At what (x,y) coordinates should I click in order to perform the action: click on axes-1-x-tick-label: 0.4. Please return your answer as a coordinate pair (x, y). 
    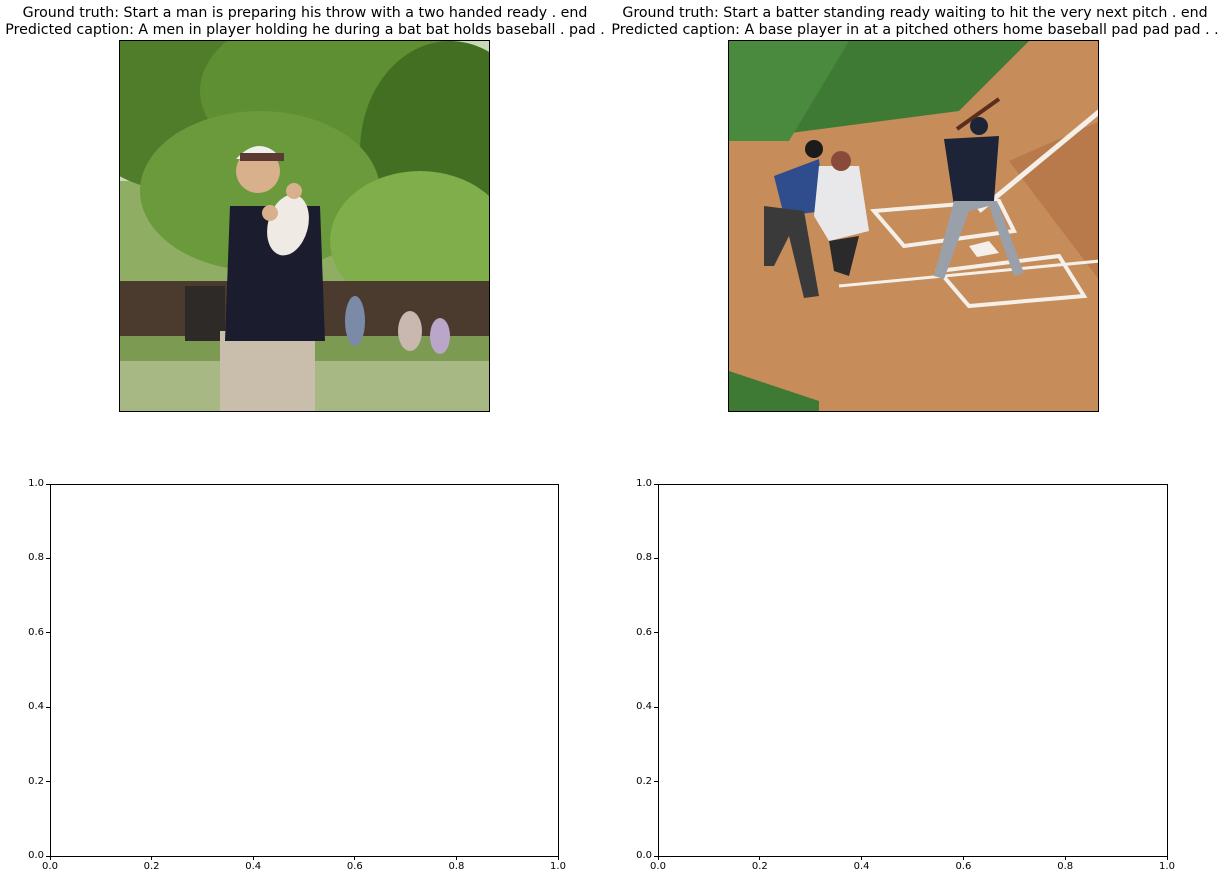
    Looking at the image, I should click on (253, 866).